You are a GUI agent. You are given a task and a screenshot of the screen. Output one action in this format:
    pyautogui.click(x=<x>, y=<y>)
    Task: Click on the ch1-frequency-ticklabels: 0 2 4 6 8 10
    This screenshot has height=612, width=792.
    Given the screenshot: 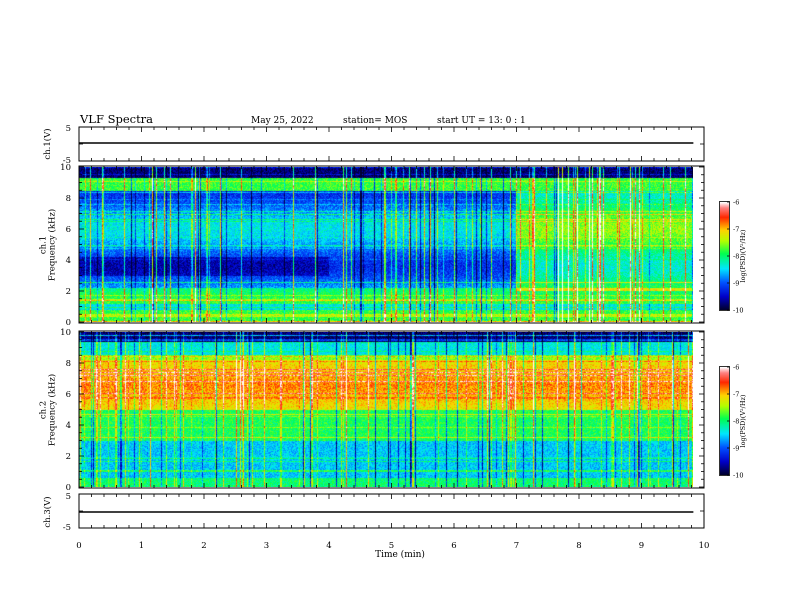 What is the action you would take?
    pyautogui.click(x=65, y=245)
    